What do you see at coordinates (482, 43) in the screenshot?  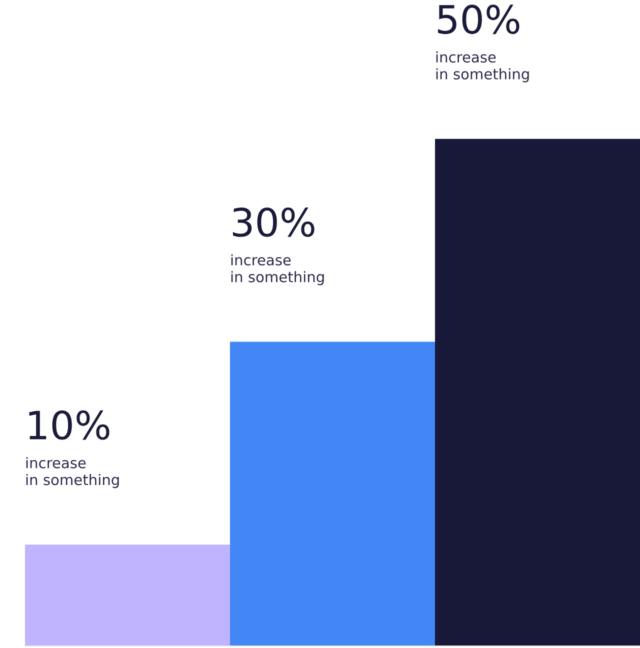 I see `data-label: 50% increase in something` at bounding box center [482, 43].